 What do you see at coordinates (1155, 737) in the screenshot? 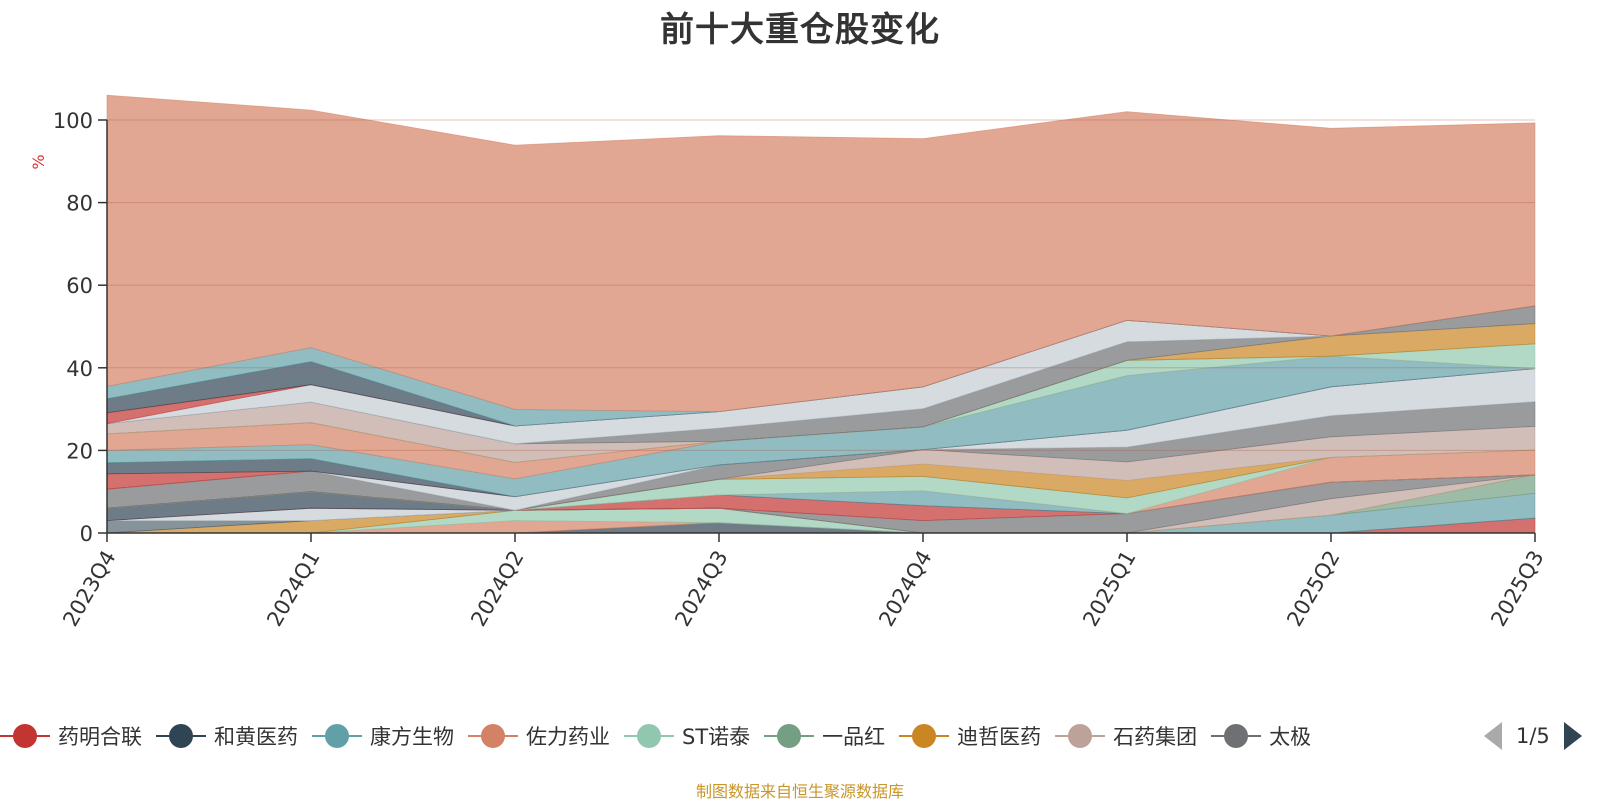
I see `legend-label: 石药集团` at bounding box center [1155, 737].